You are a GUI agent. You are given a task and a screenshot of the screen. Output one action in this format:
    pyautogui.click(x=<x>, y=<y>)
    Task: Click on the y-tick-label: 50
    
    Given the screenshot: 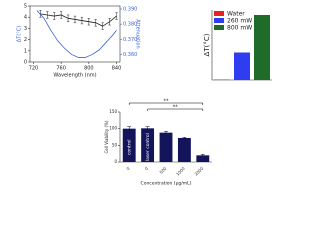 What is the action you would take?
    pyautogui.click(x=115, y=144)
    